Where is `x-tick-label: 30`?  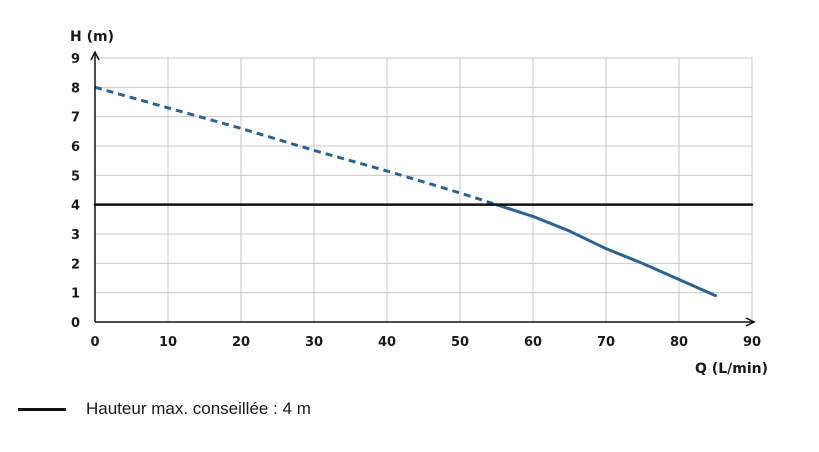
x-tick-label: 30 is located at coordinates (314, 342).